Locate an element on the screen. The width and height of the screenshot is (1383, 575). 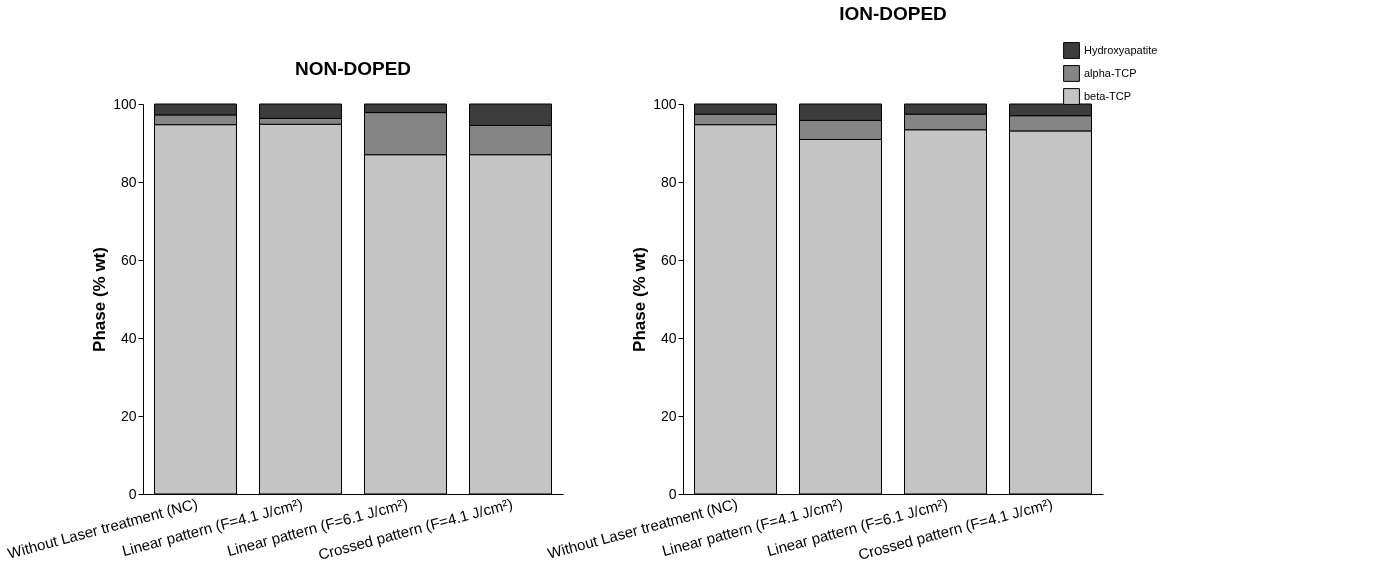
chart-title: NON-DOPED is located at coordinates (353, 68).